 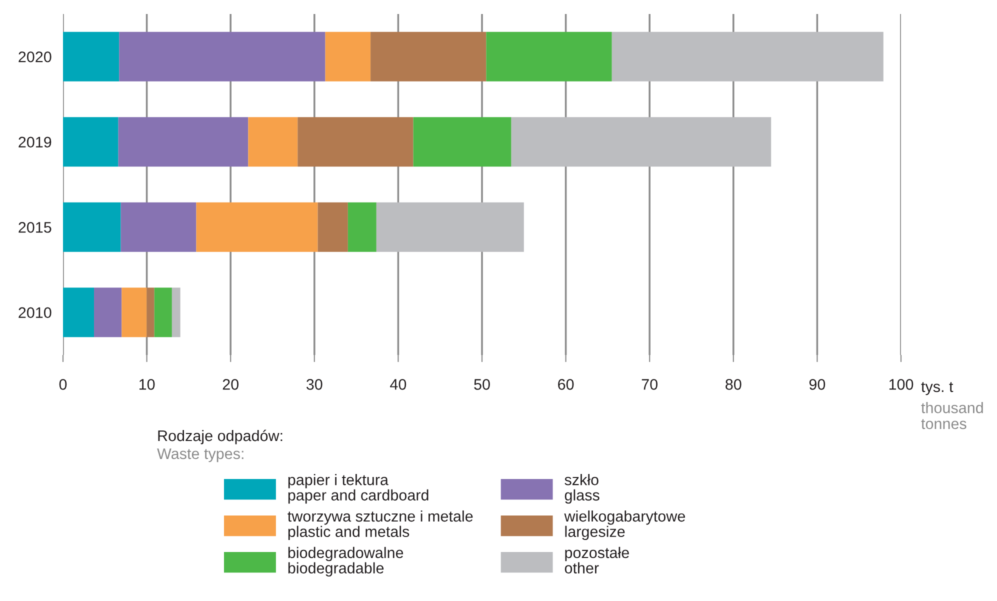 What do you see at coordinates (230, 384) in the screenshot?
I see `x-tick-label: 20` at bounding box center [230, 384].